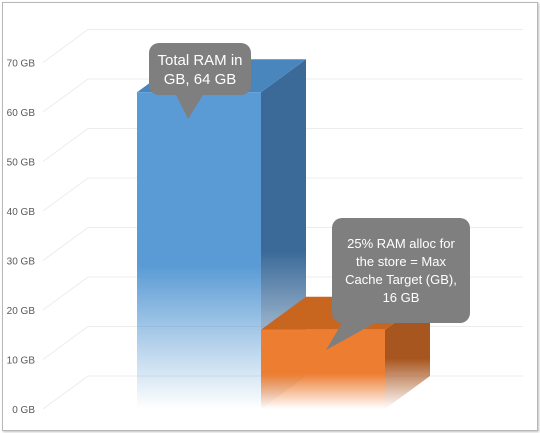 This screenshot has width=540, height=433. I want to click on callout-text-line: Total RAM in, so click(199, 60).